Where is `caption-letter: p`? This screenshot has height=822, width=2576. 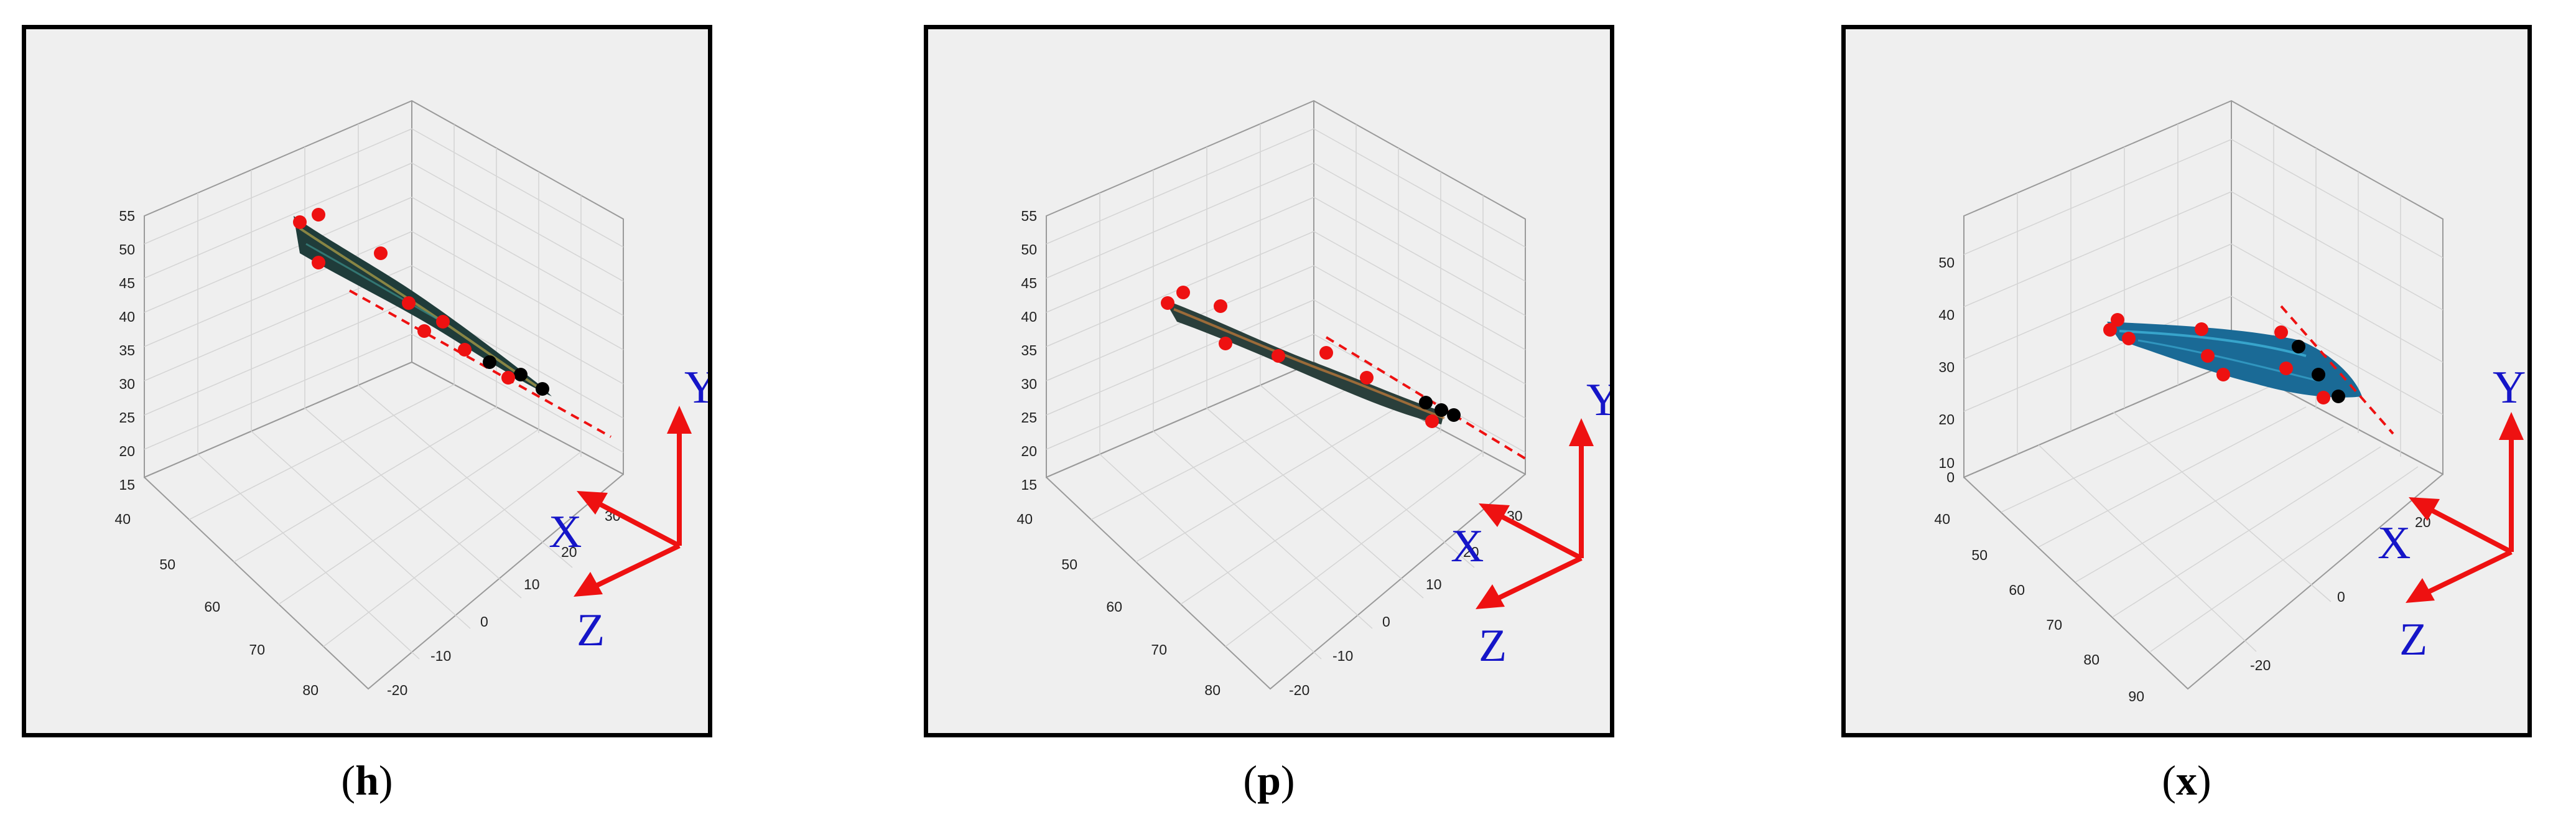 caption-letter: p is located at coordinates (1269, 780).